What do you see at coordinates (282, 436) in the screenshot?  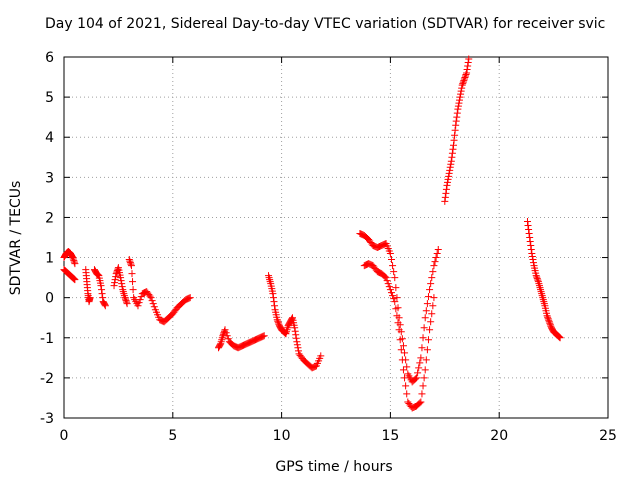 I see `x-tick-label: 10` at bounding box center [282, 436].